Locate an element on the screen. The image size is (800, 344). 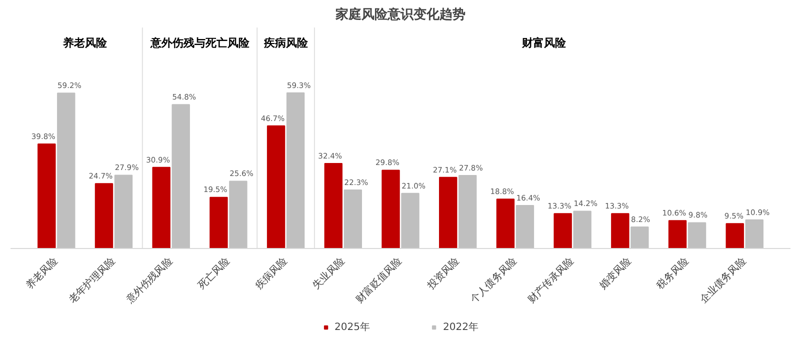
x-tick-label: 财产传承风险 is located at coordinates (551, 280).